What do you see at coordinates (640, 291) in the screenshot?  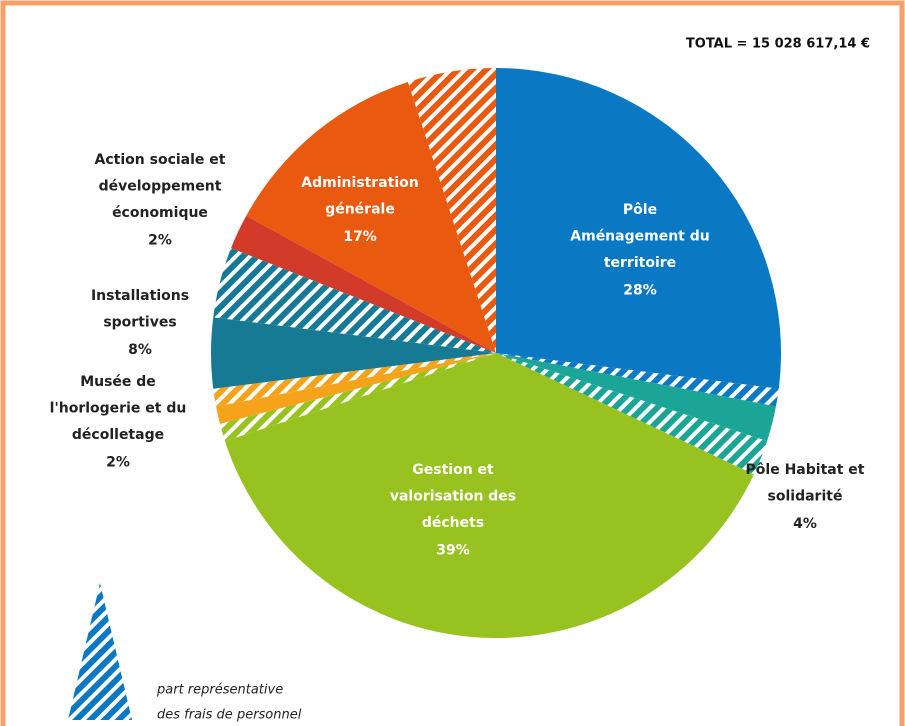 I see `value-label: 28%` at bounding box center [640, 291].